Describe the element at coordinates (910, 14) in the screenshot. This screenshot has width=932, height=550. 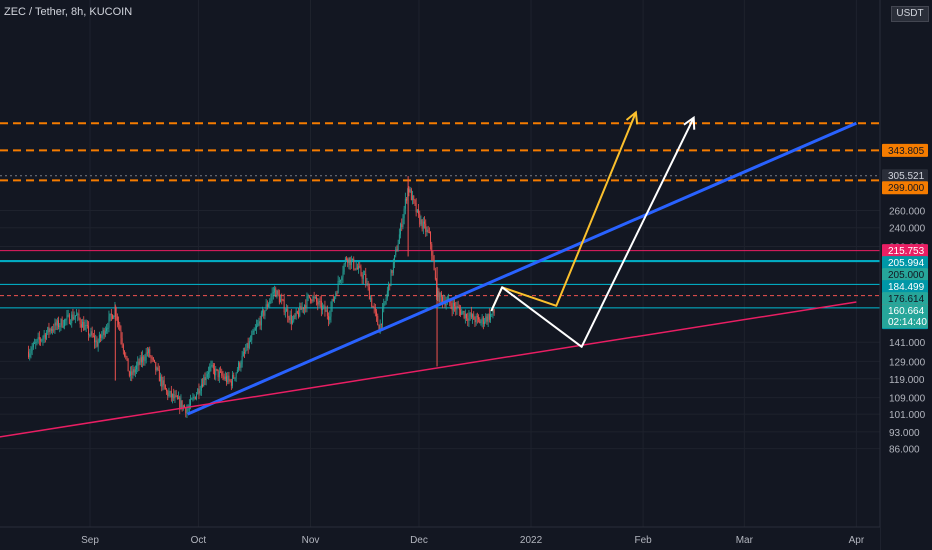
I see `currency-button: USDT` at that location.